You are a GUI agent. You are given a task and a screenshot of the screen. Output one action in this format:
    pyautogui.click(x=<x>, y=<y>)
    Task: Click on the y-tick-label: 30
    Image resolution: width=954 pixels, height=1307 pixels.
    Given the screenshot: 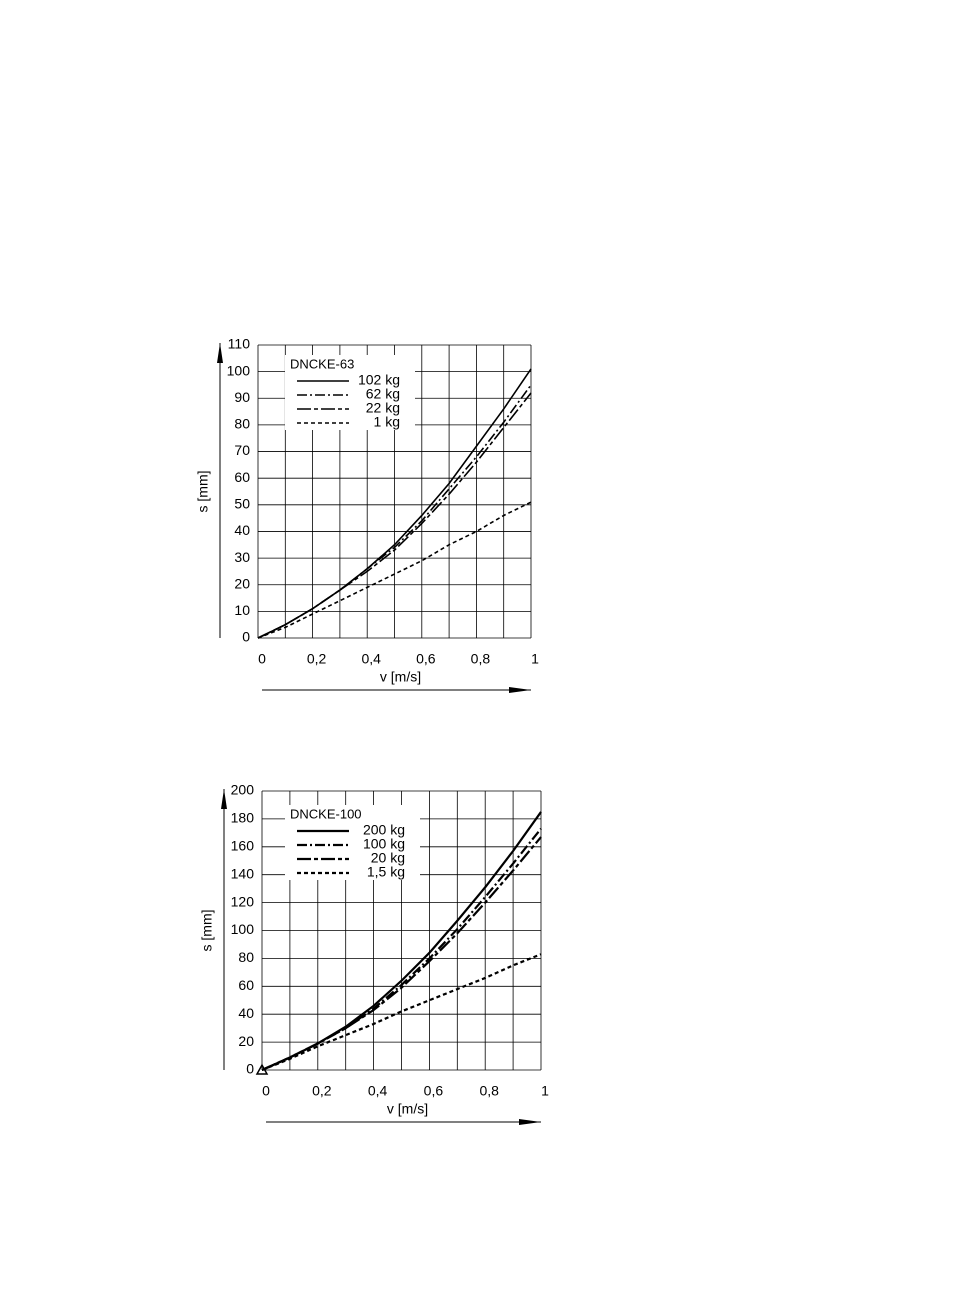 What is the action you would take?
    pyautogui.click(x=242, y=557)
    